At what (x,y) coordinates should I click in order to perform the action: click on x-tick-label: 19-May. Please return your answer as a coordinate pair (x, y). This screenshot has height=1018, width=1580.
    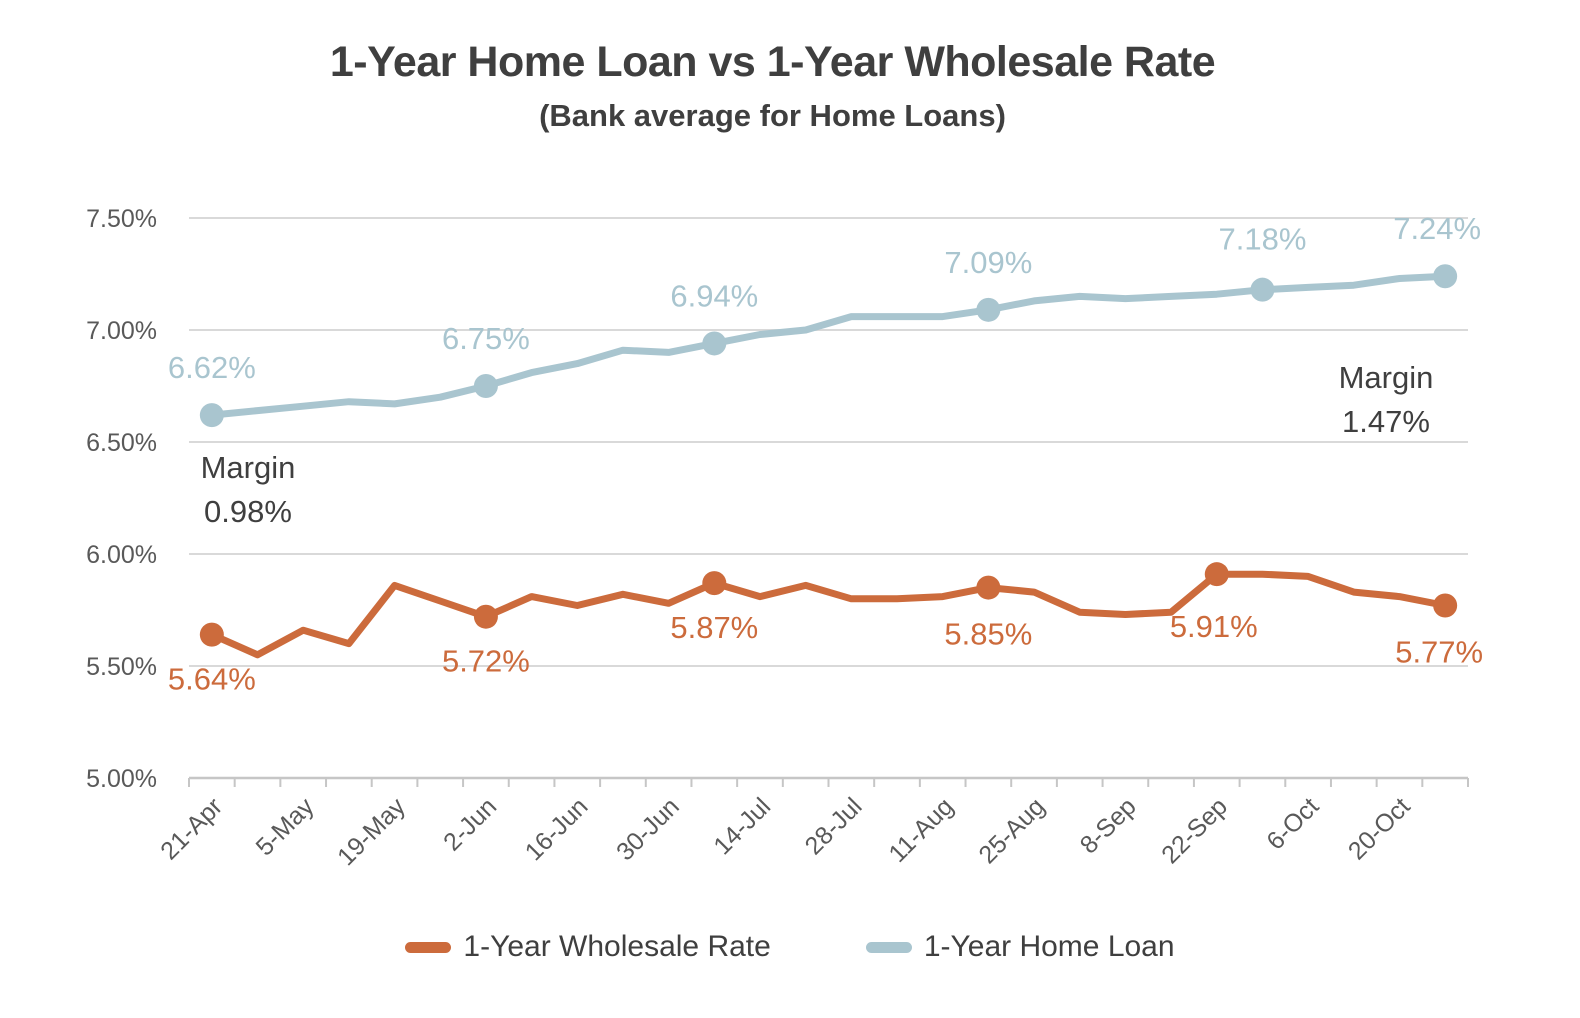
    Looking at the image, I should click on (371, 831).